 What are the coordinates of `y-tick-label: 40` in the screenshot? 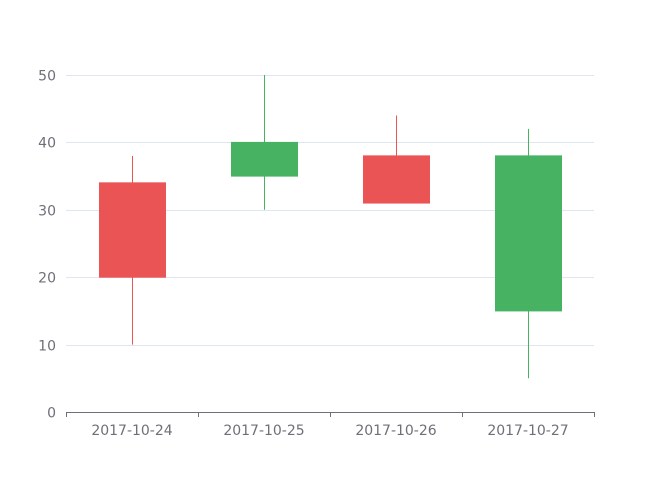 It's located at (47, 144).